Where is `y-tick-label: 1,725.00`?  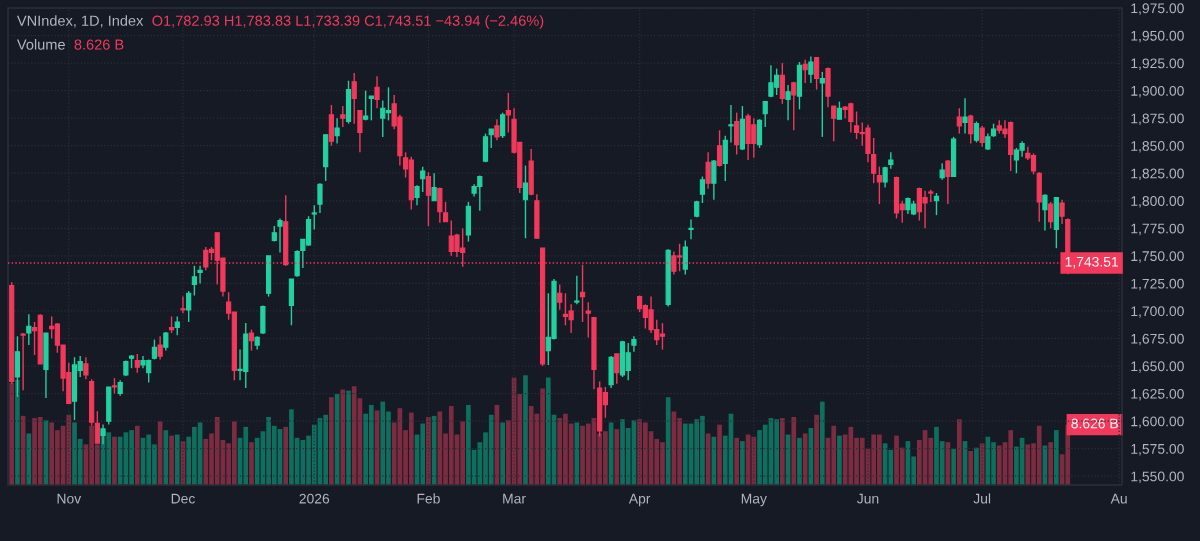
y-tick-label: 1,725.00 is located at coordinates (1157, 284).